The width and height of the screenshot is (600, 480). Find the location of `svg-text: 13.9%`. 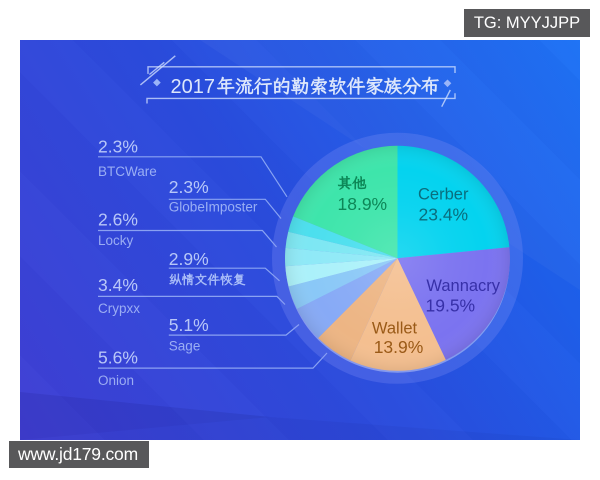

svg-text: 13.9% is located at coordinates (399, 347).